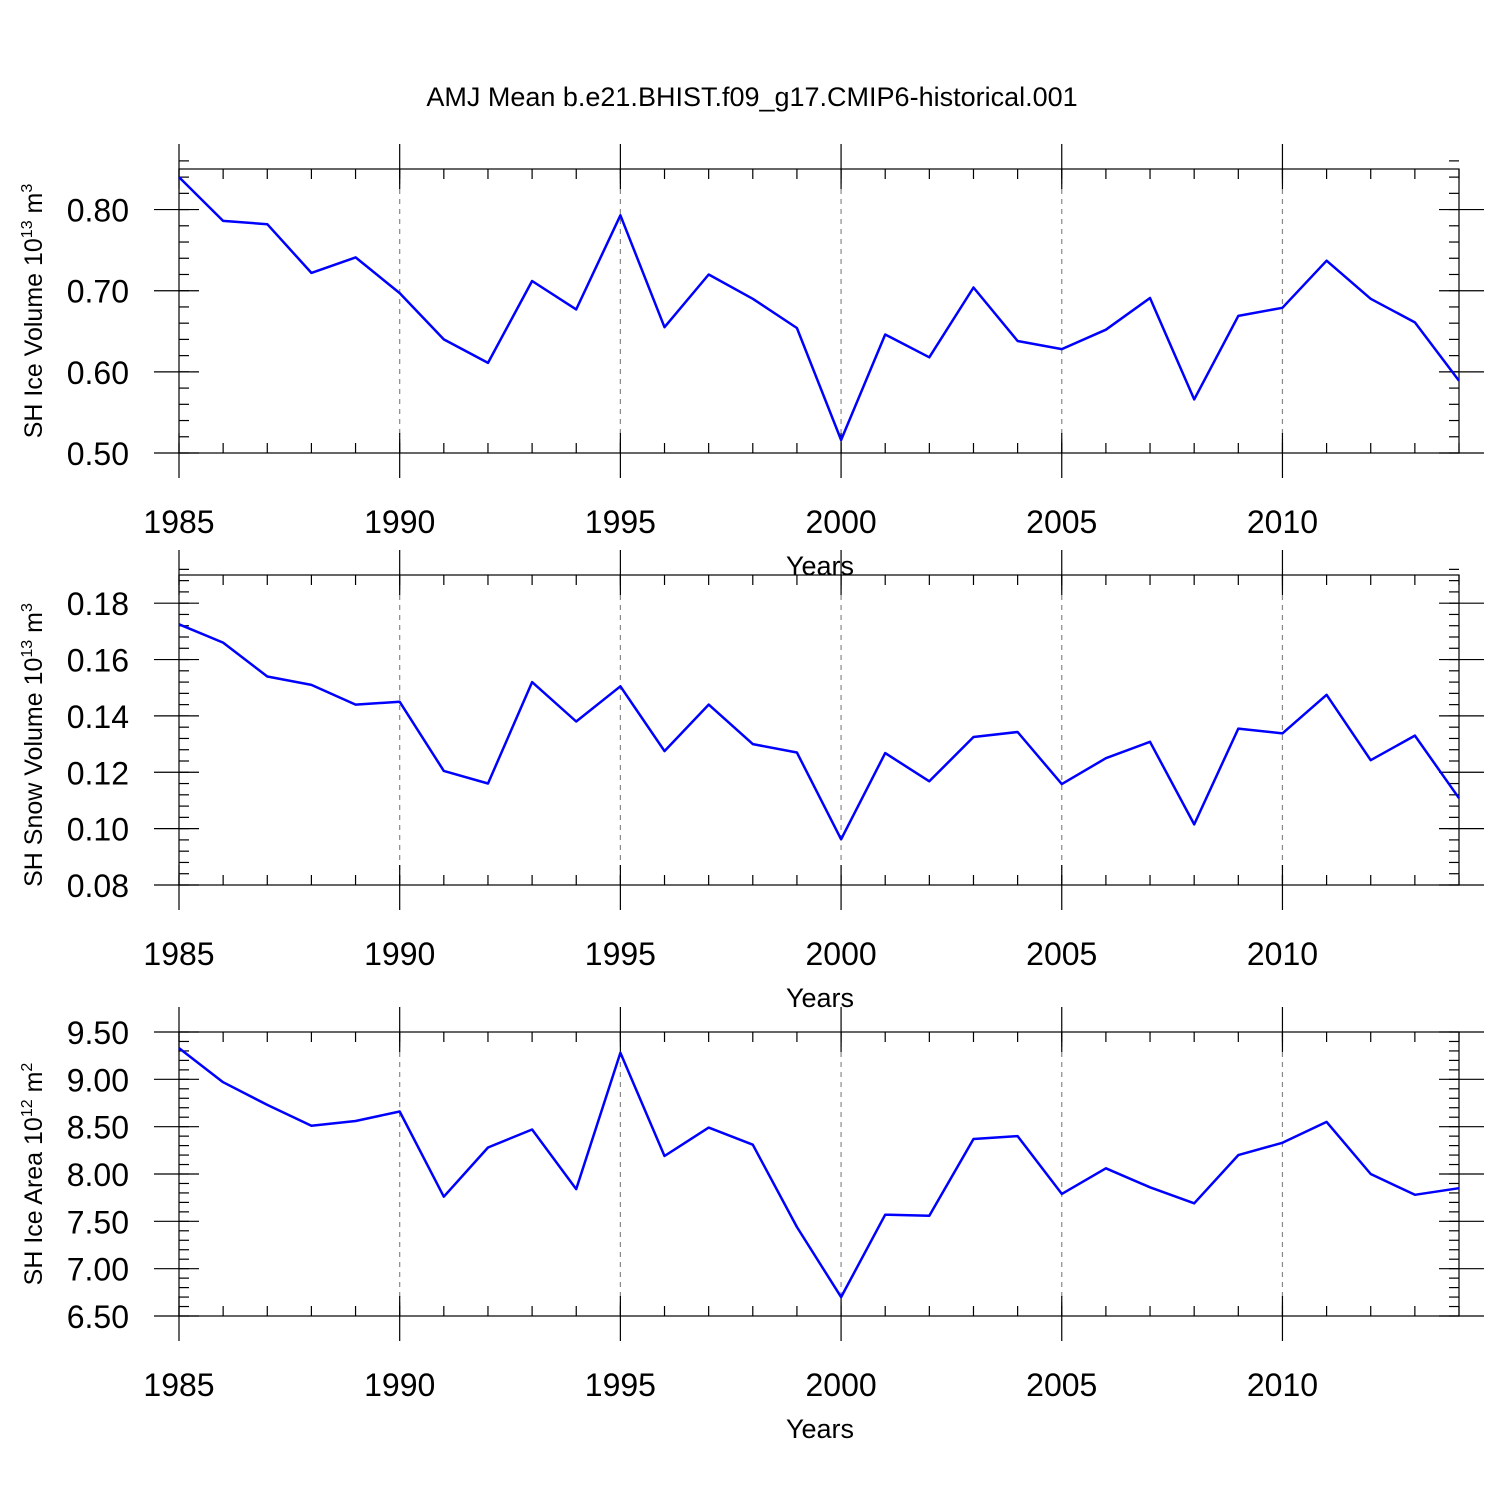 The height and width of the screenshot is (1500, 1500). I want to click on ice-area-y-tick-label: 7.00, so click(98, 1270).